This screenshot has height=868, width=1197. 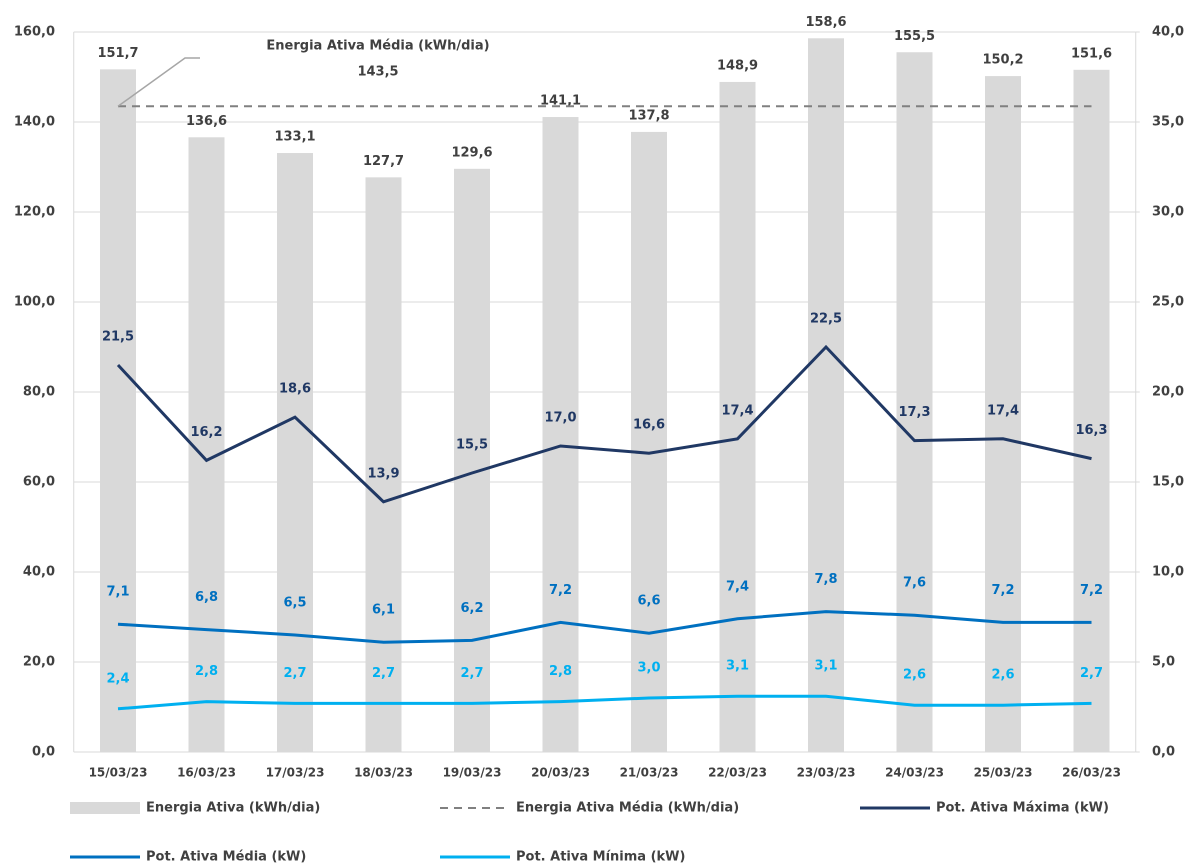 I want to click on x-tick-label: 25/03/23, so click(x=1003, y=773).